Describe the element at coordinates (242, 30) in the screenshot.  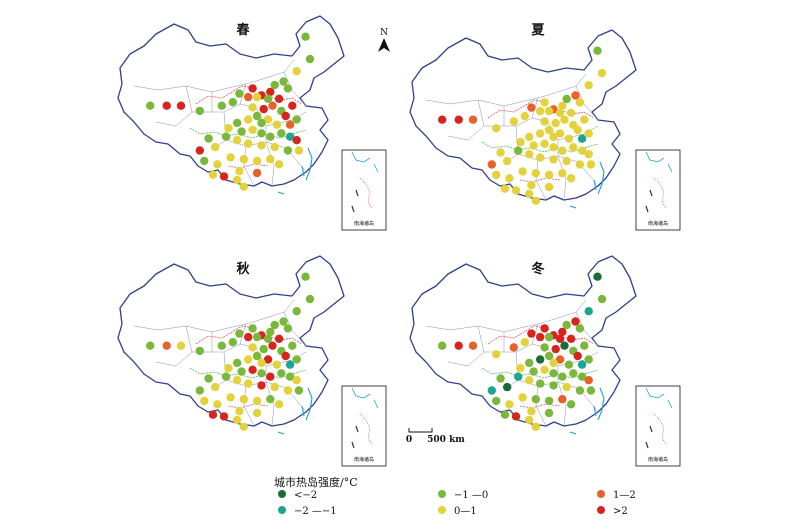
I see `season-title-spring: 春` at that location.